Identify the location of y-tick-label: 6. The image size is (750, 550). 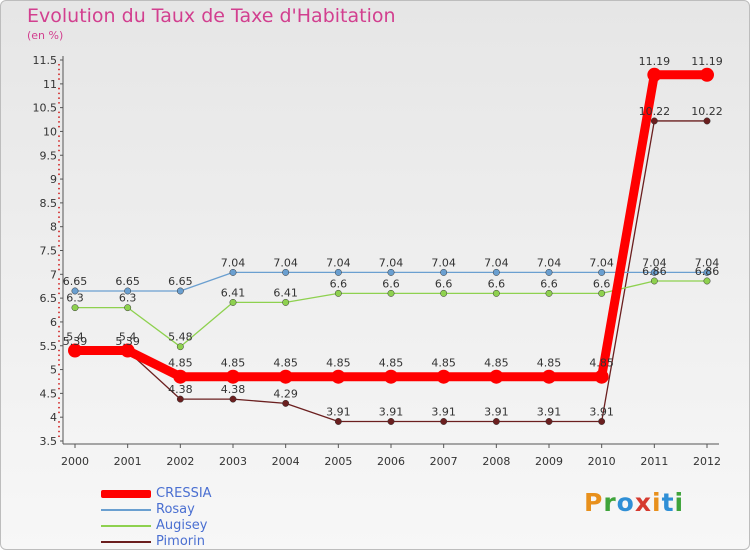
(53, 322).